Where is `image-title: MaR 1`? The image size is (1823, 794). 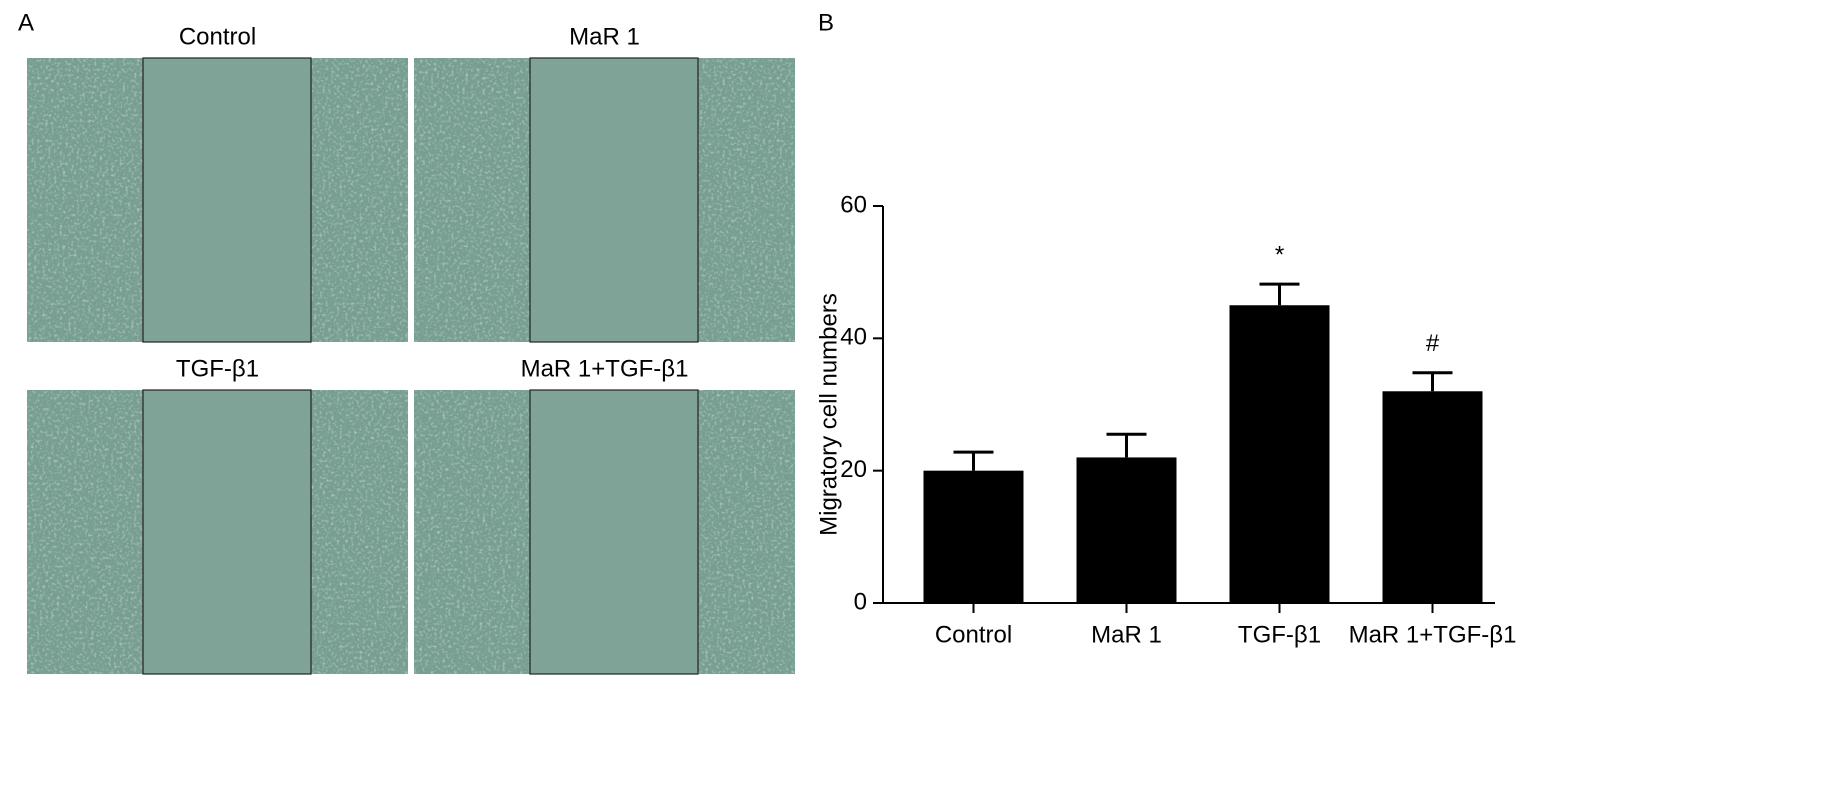
image-title: MaR 1 is located at coordinates (604, 36).